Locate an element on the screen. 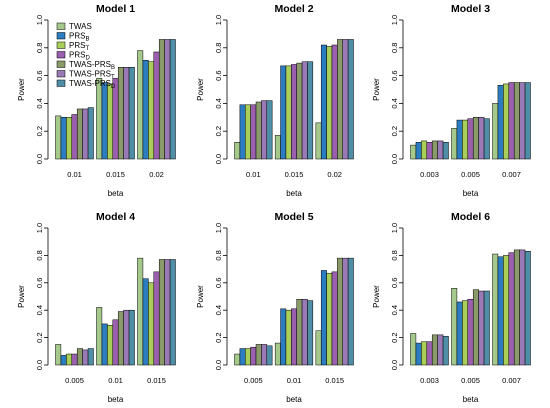  x-tick-label: 0.015 is located at coordinates (294, 174).